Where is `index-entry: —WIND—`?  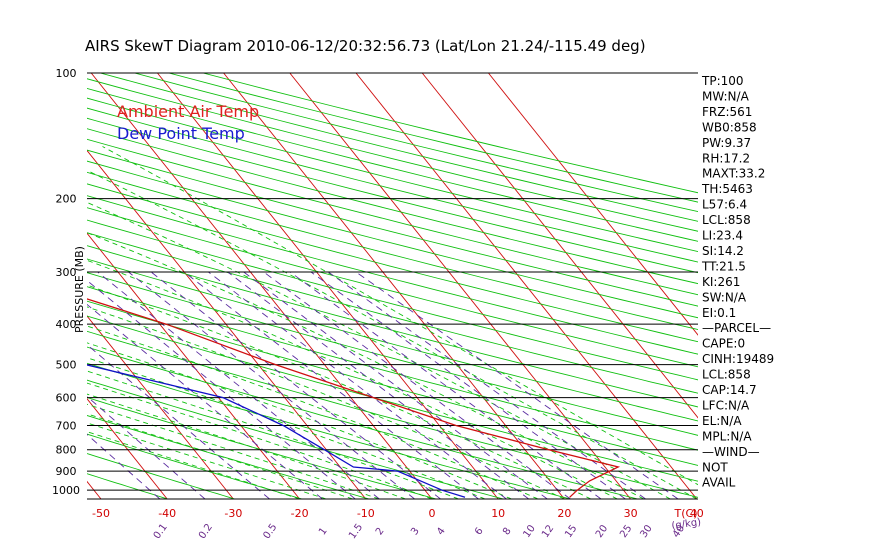 index-entry: —WIND— is located at coordinates (731, 452).